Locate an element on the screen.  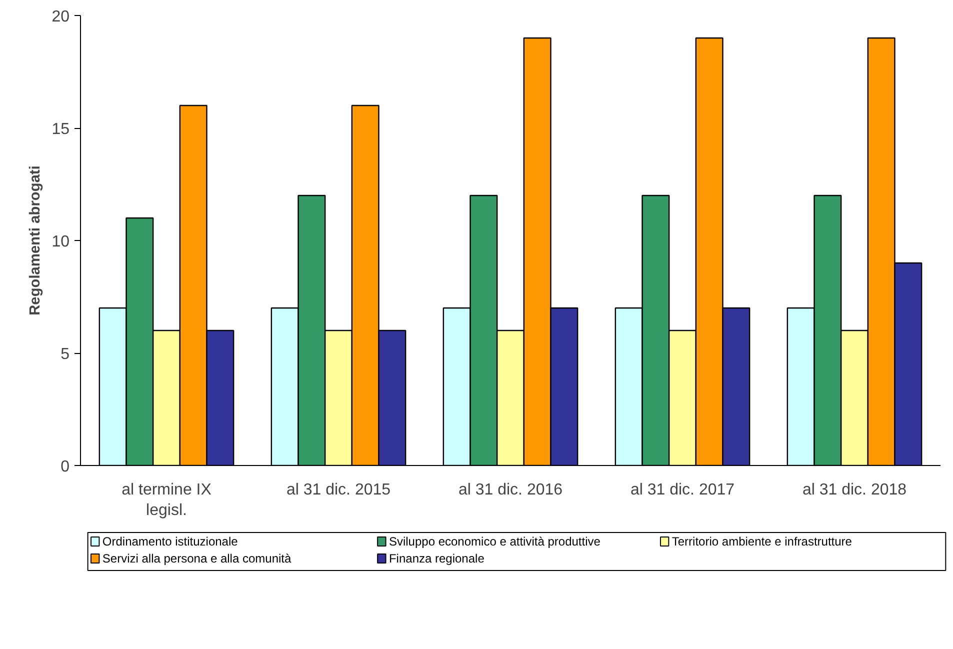
legend-label: Ordinamento istituzionale is located at coordinates (170, 541).